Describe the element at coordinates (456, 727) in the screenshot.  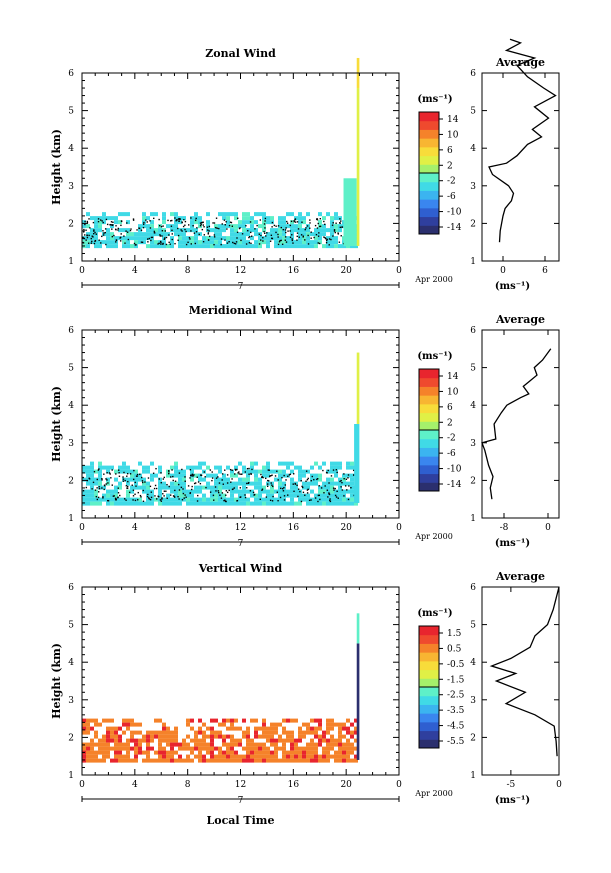
I see `colorbar-tick-label: -4.5` at that location.